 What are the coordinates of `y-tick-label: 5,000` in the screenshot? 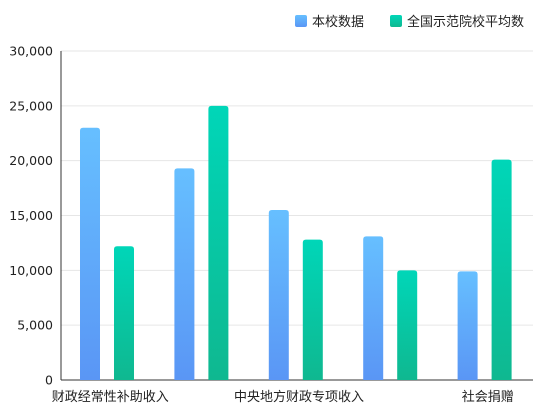 It's located at (35, 325).